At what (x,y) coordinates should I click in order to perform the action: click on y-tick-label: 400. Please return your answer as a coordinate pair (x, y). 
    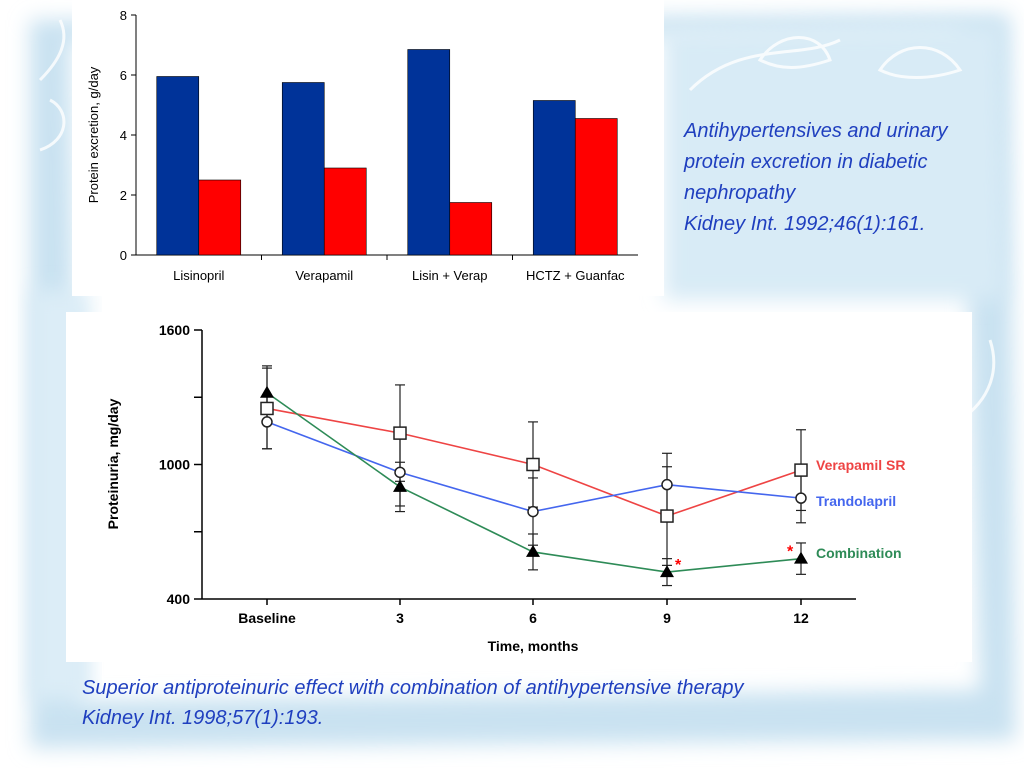
    Looking at the image, I should click on (179, 599).